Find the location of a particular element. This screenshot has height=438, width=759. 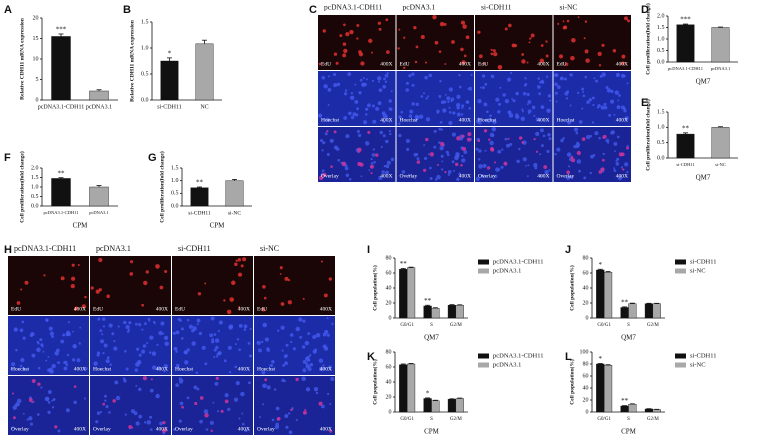

panel-letter: I is located at coordinates (368, 250).